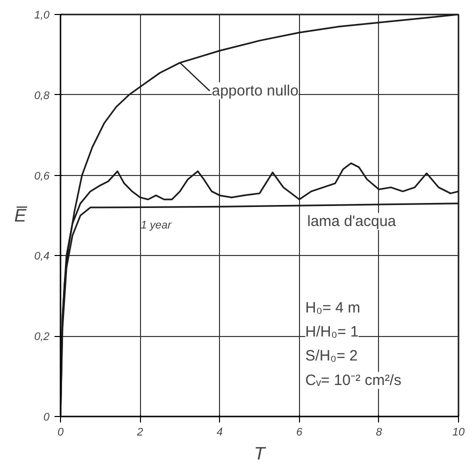 The height and width of the screenshot is (466, 472). Describe the element at coordinates (42, 176) in the screenshot. I see `y-tick-label: 0,6` at that location.